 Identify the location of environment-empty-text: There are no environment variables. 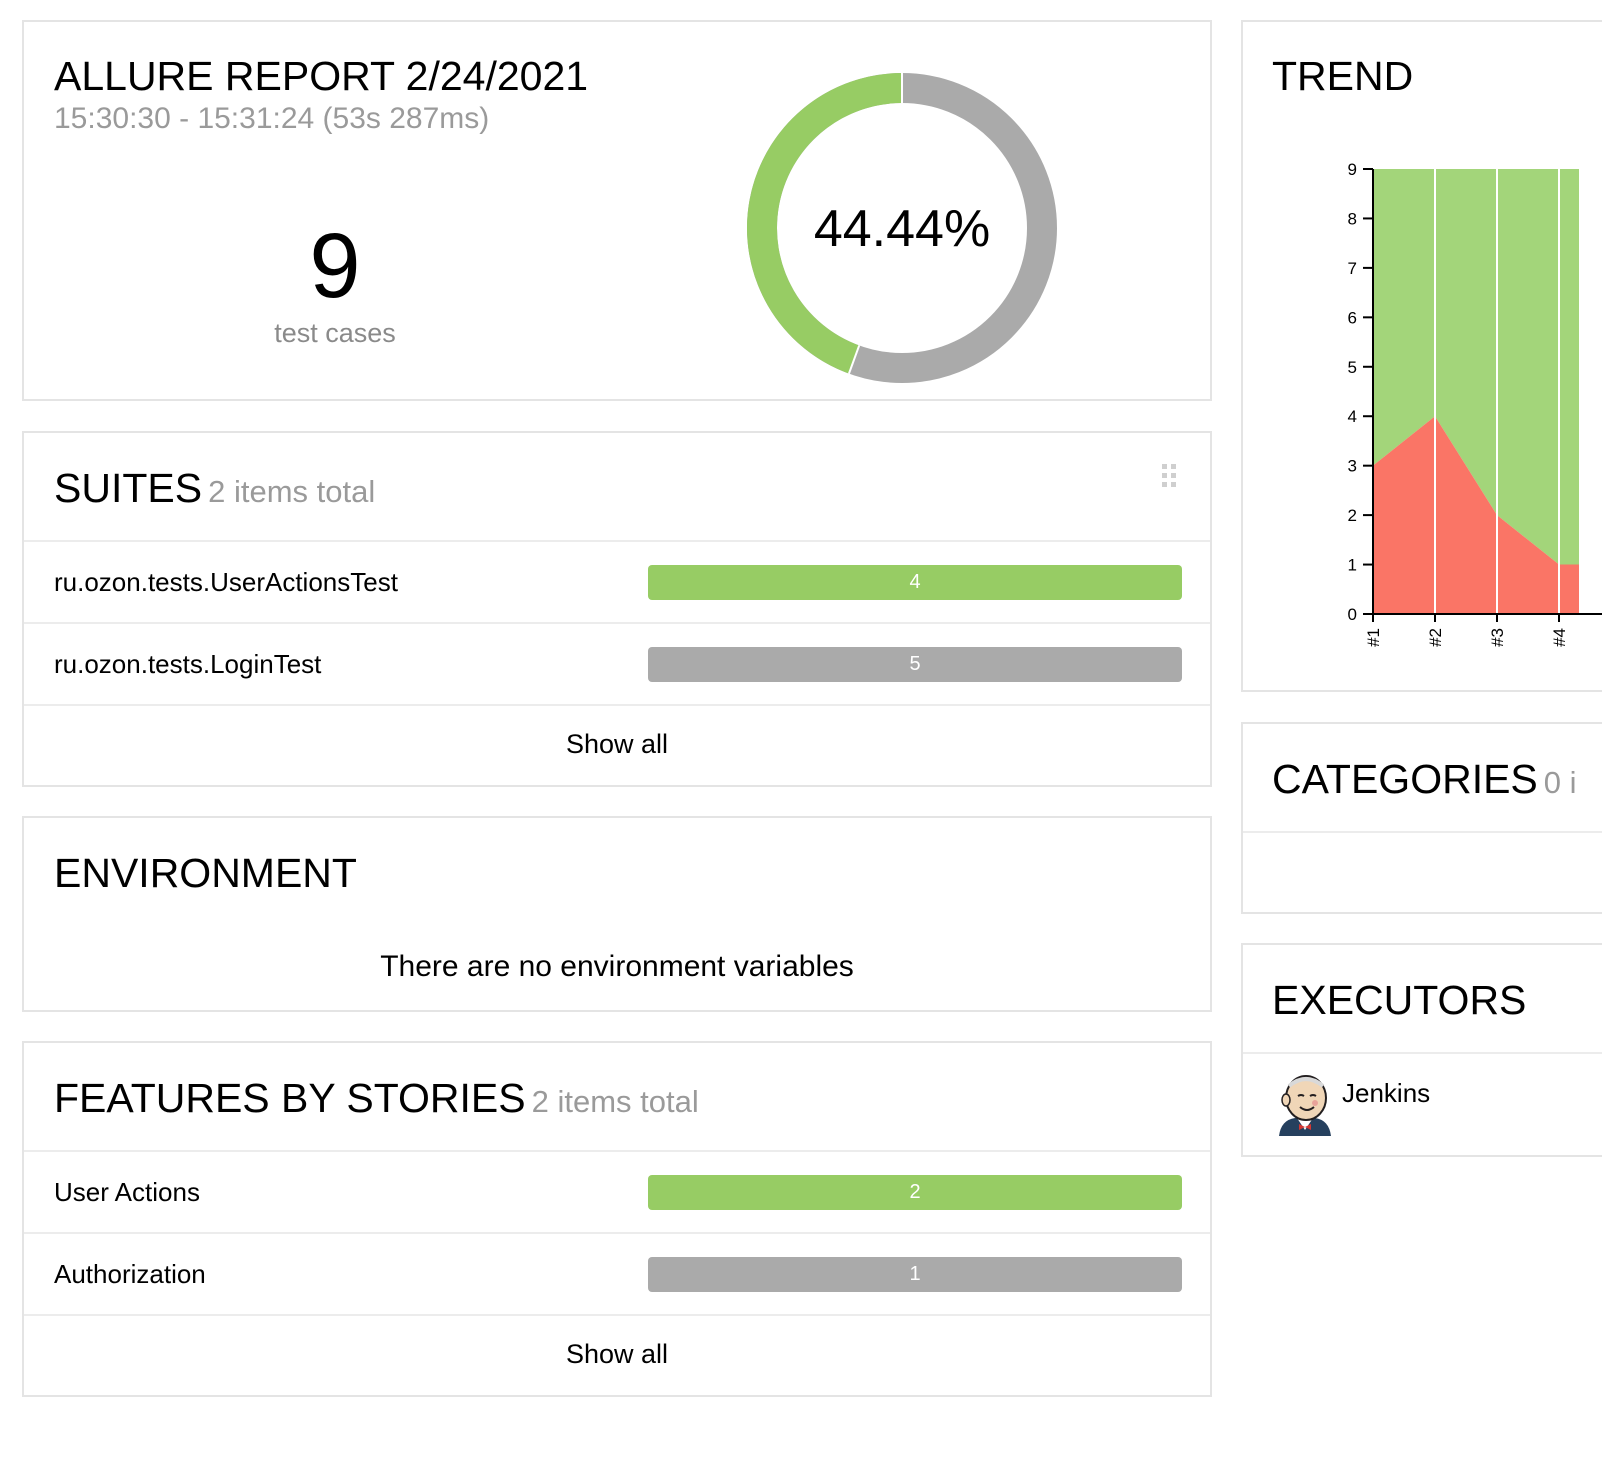
(617, 966).